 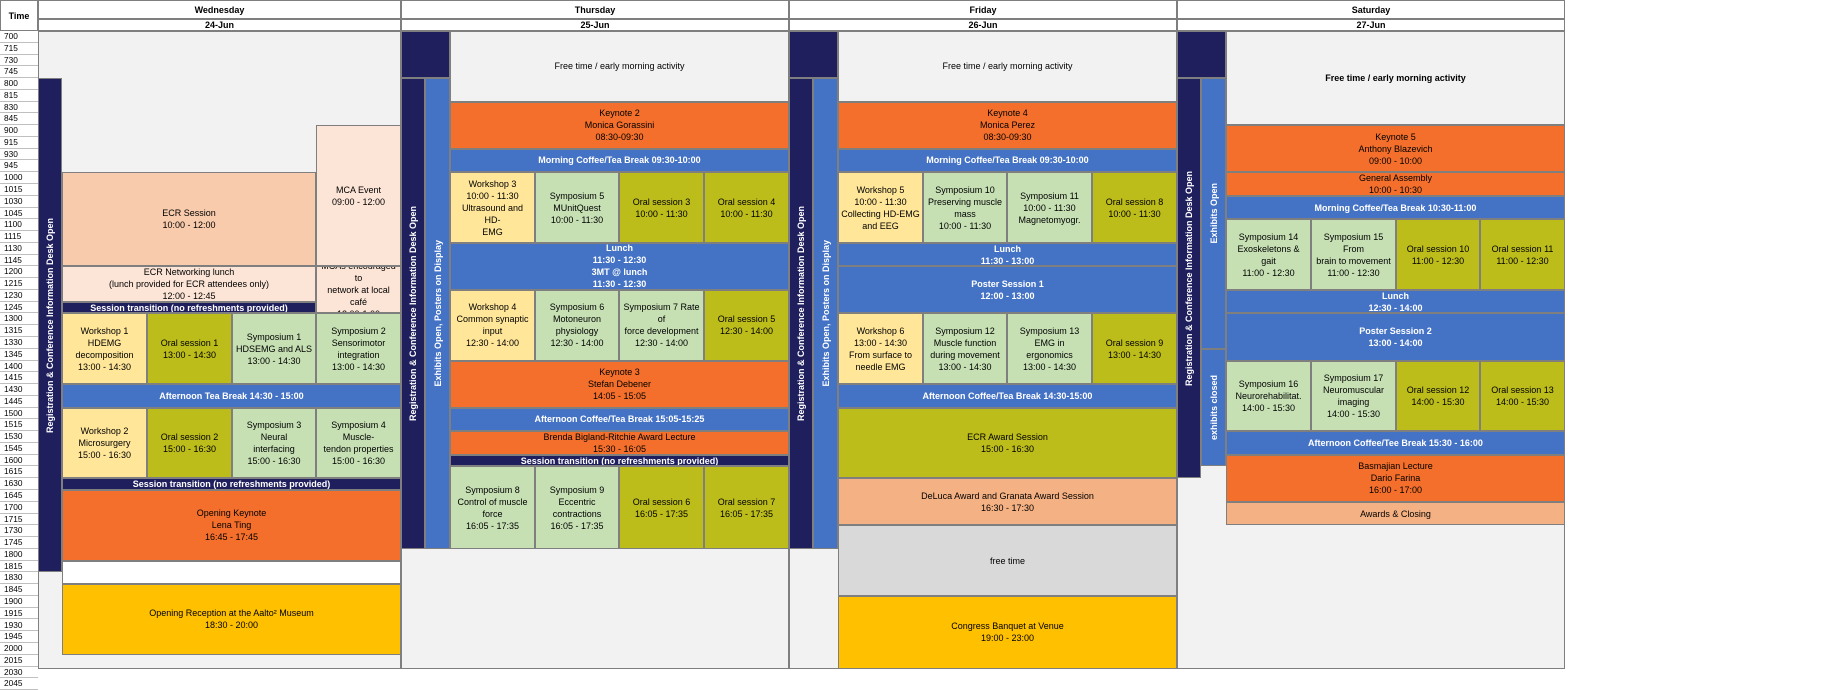 I want to click on time-slot: 715, so click(x=19, y=48).